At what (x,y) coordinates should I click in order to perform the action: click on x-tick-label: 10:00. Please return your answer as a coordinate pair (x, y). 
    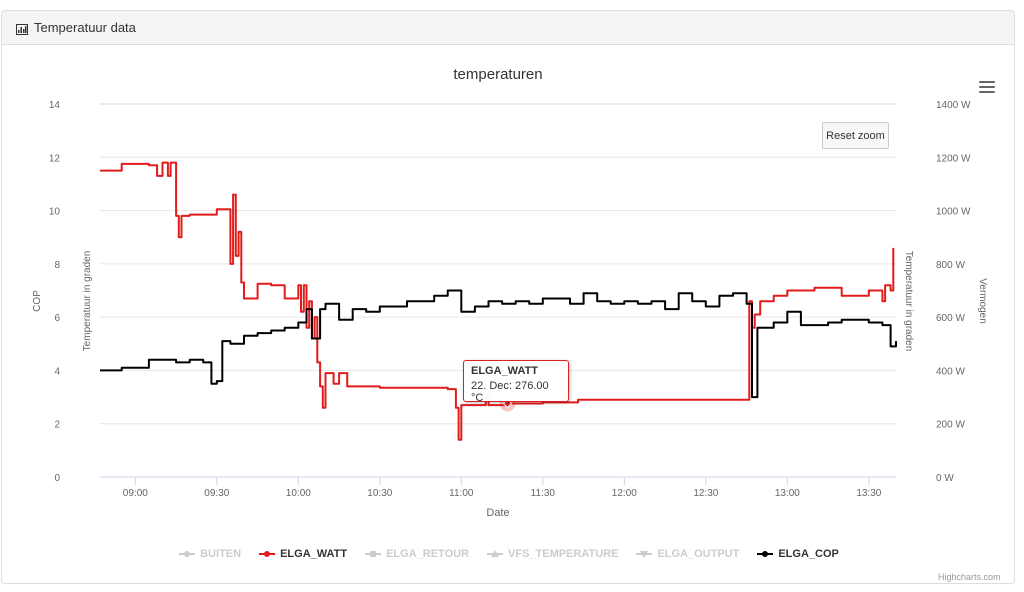
    Looking at the image, I should click on (298, 493).